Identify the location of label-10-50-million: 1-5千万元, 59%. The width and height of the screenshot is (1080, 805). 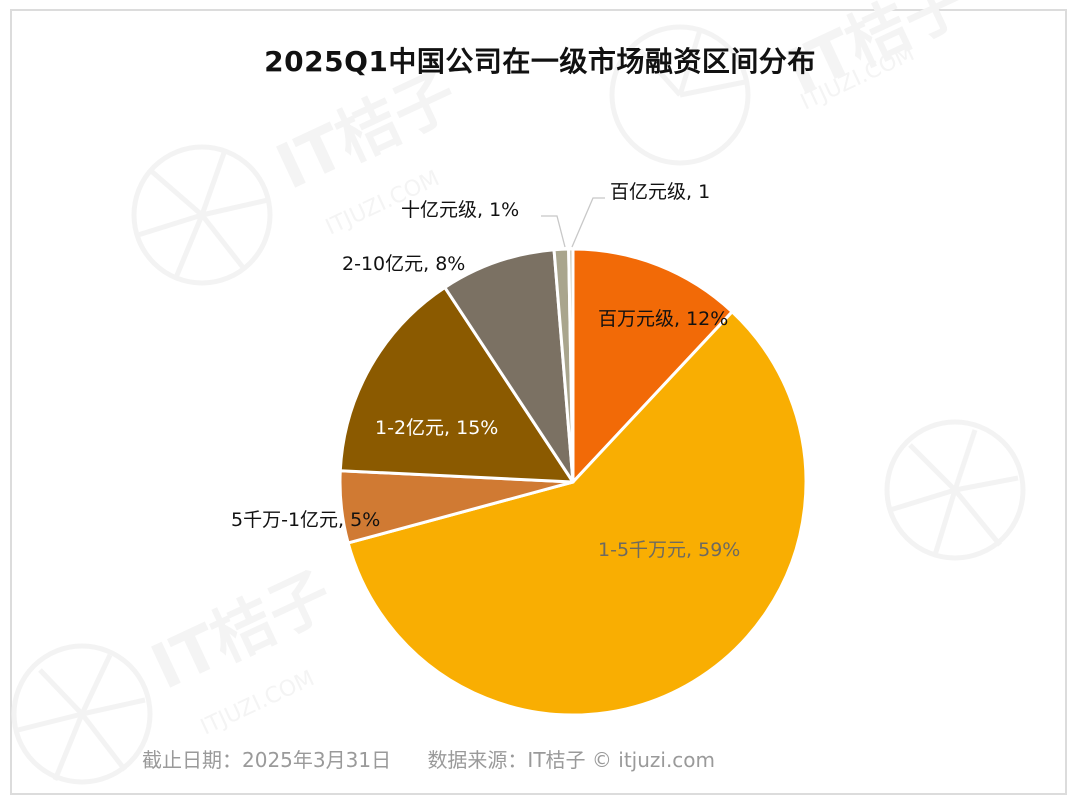
(669, 550).